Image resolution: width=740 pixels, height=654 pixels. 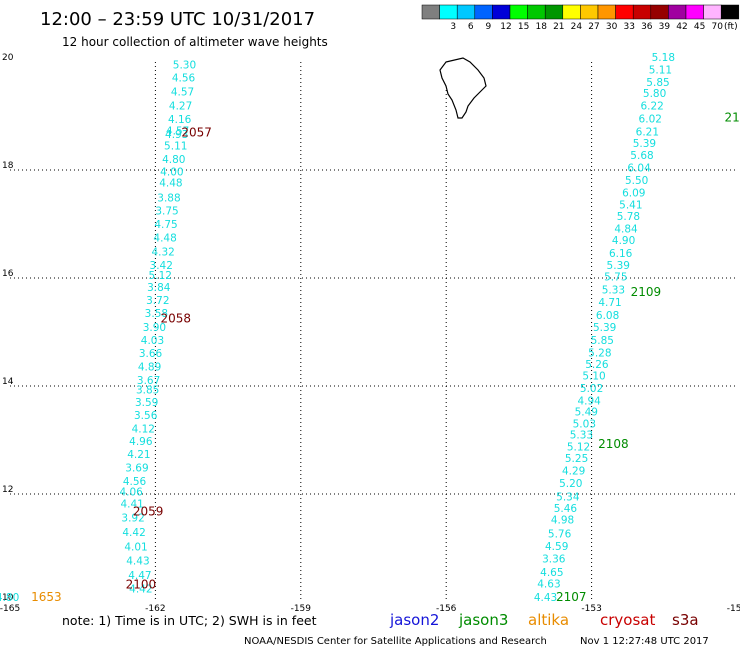 What do you see at coordinates (647, 27) in the screenshot?
I see `legend-tick-label: 36` at bounding box center [647, 27].